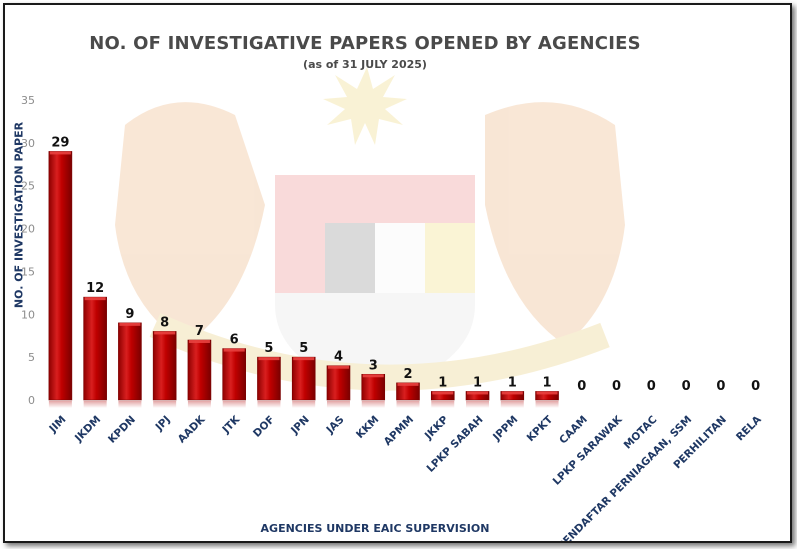 This screenshot has width=797, height=549. I want to click on data-label: 9, so click(129, 314).